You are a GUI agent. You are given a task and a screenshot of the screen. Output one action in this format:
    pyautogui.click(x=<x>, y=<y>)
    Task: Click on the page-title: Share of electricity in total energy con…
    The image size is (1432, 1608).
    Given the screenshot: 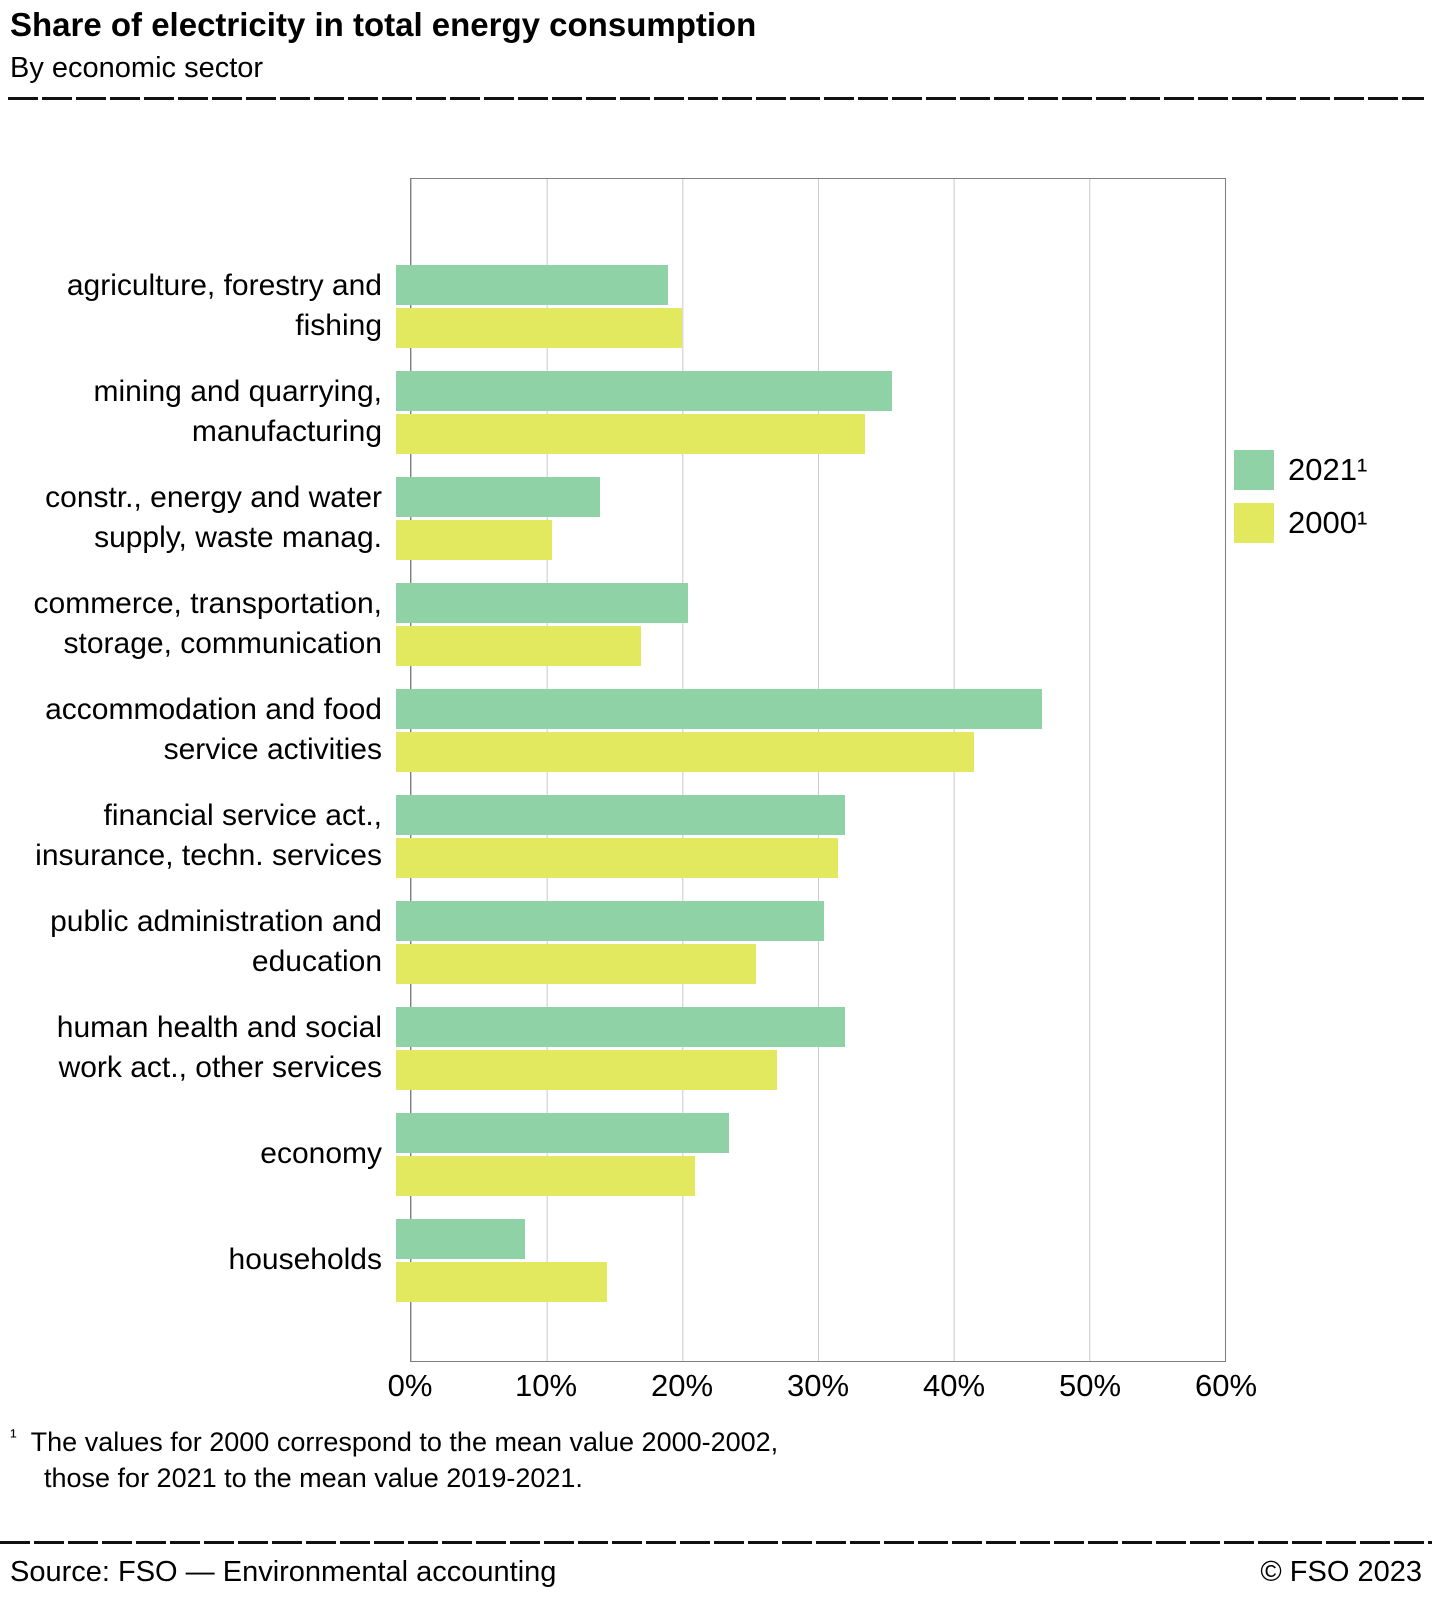 What is the action you would take?
    pyautogui.click(x=383, y=24)
    